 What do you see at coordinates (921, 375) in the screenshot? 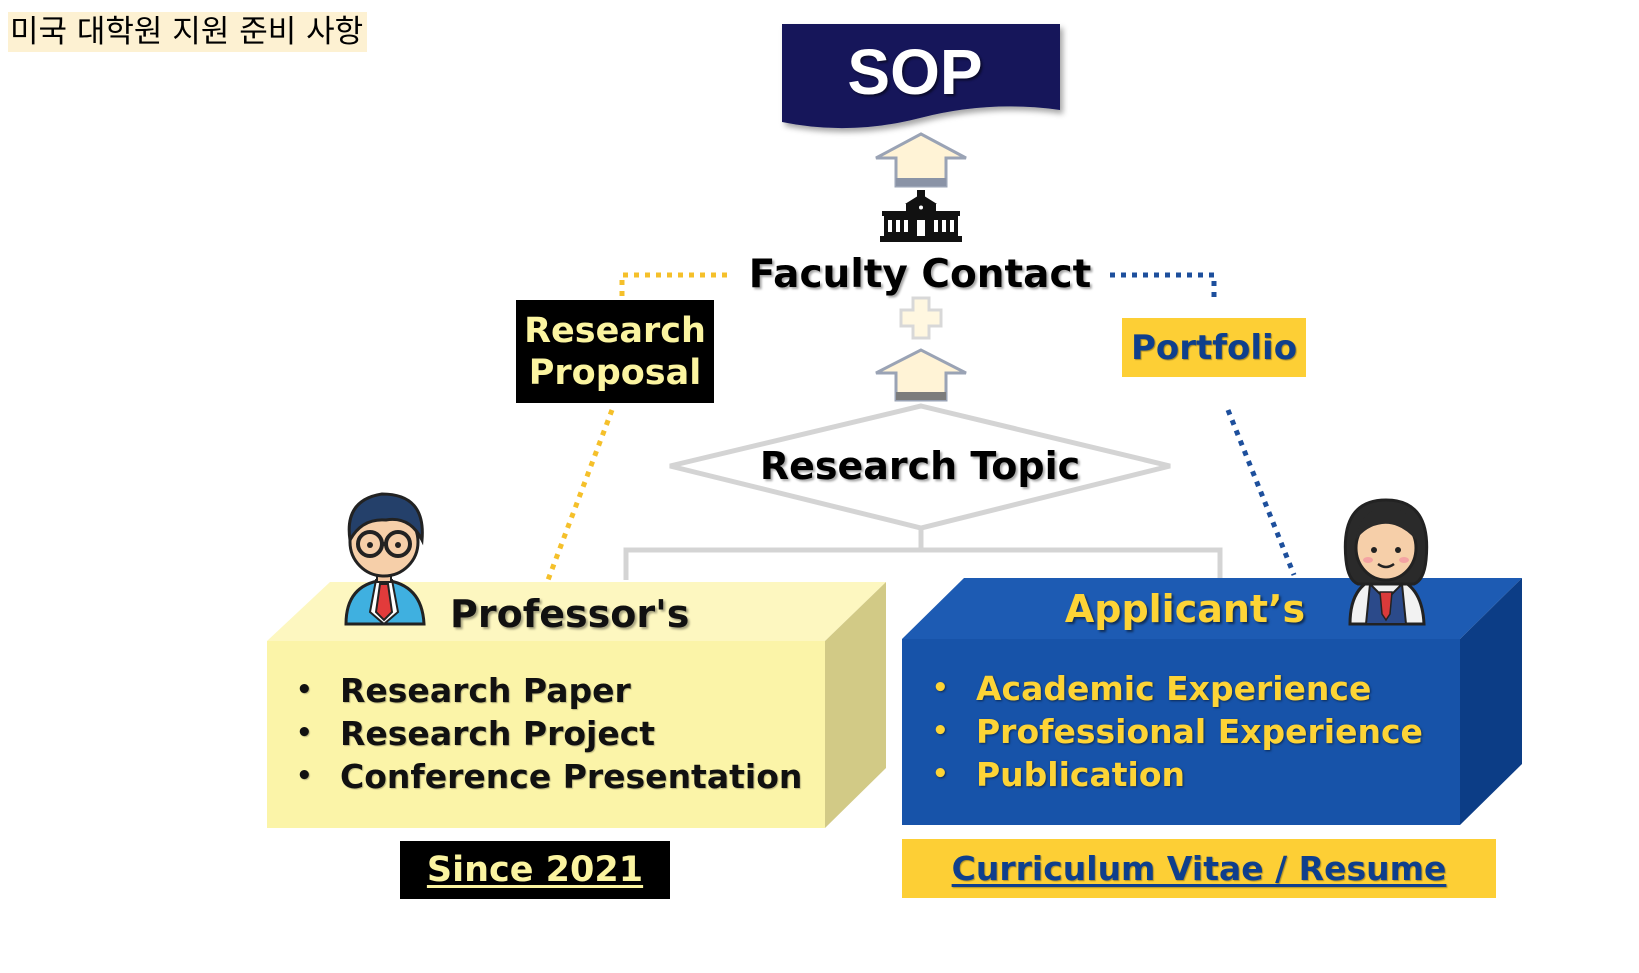
I see `up-arrow-middle` at bounding box center [921, 375].